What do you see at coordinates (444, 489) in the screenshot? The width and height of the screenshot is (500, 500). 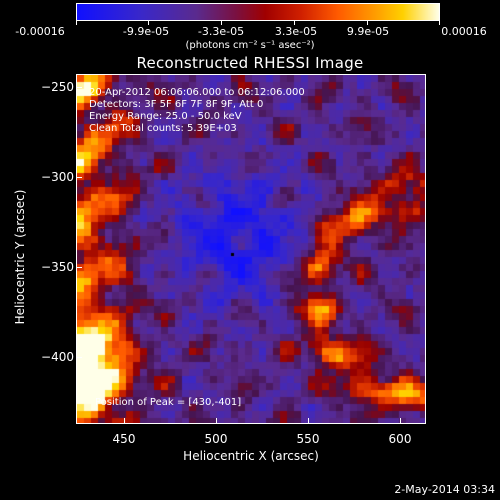 I see `footer-date: 2-May-2014 03:34` at bounding box center [444, 489].